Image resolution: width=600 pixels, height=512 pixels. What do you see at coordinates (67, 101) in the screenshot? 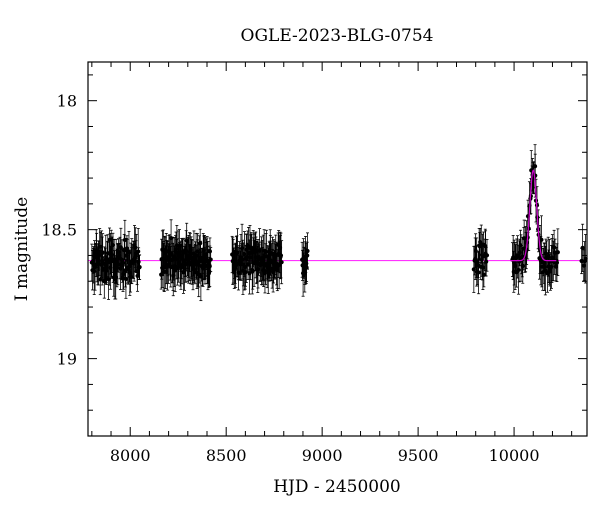
I see `y-tick-label: 18` at bounding box center [67, 101].